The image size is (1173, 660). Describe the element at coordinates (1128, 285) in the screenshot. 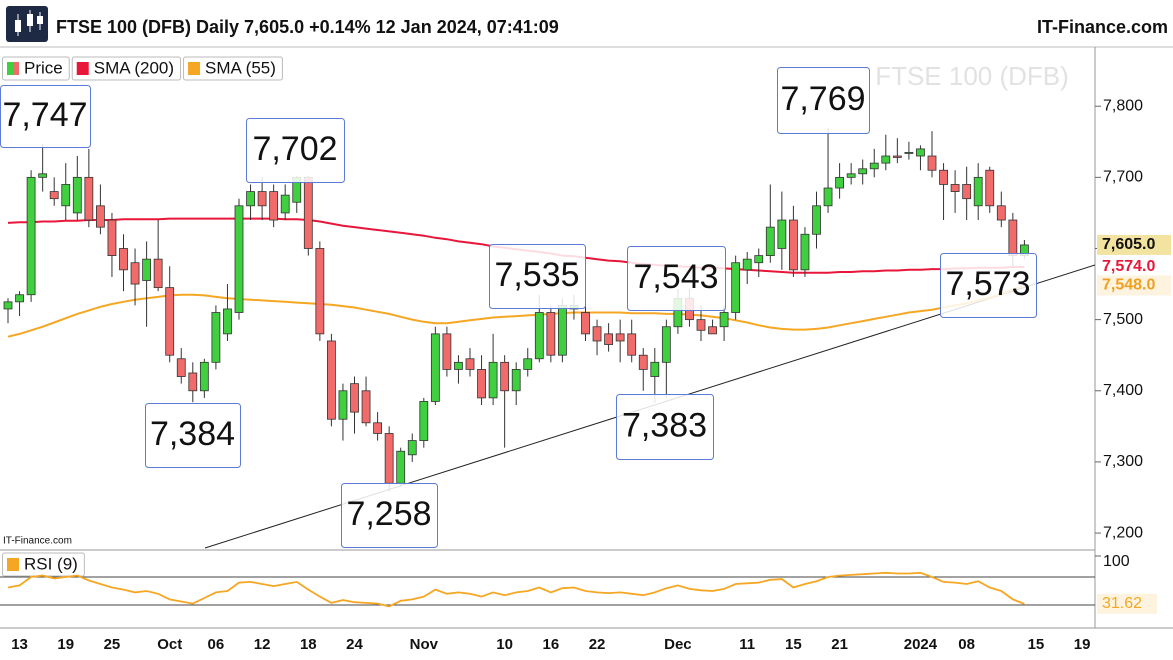

I see `price-tag: 7,548.0` at that location.